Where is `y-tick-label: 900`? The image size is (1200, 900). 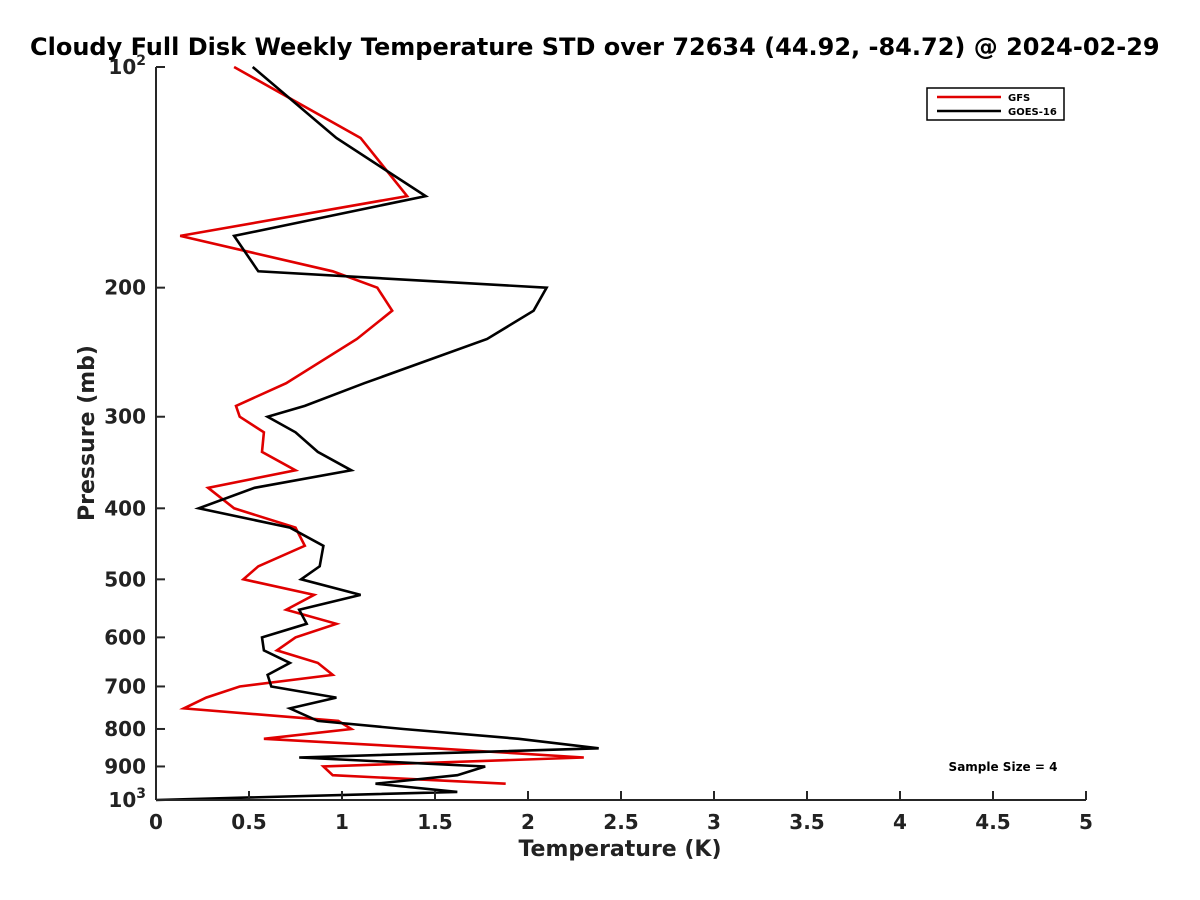 y-tick-label: 900 is located at coordinates (125, 766).